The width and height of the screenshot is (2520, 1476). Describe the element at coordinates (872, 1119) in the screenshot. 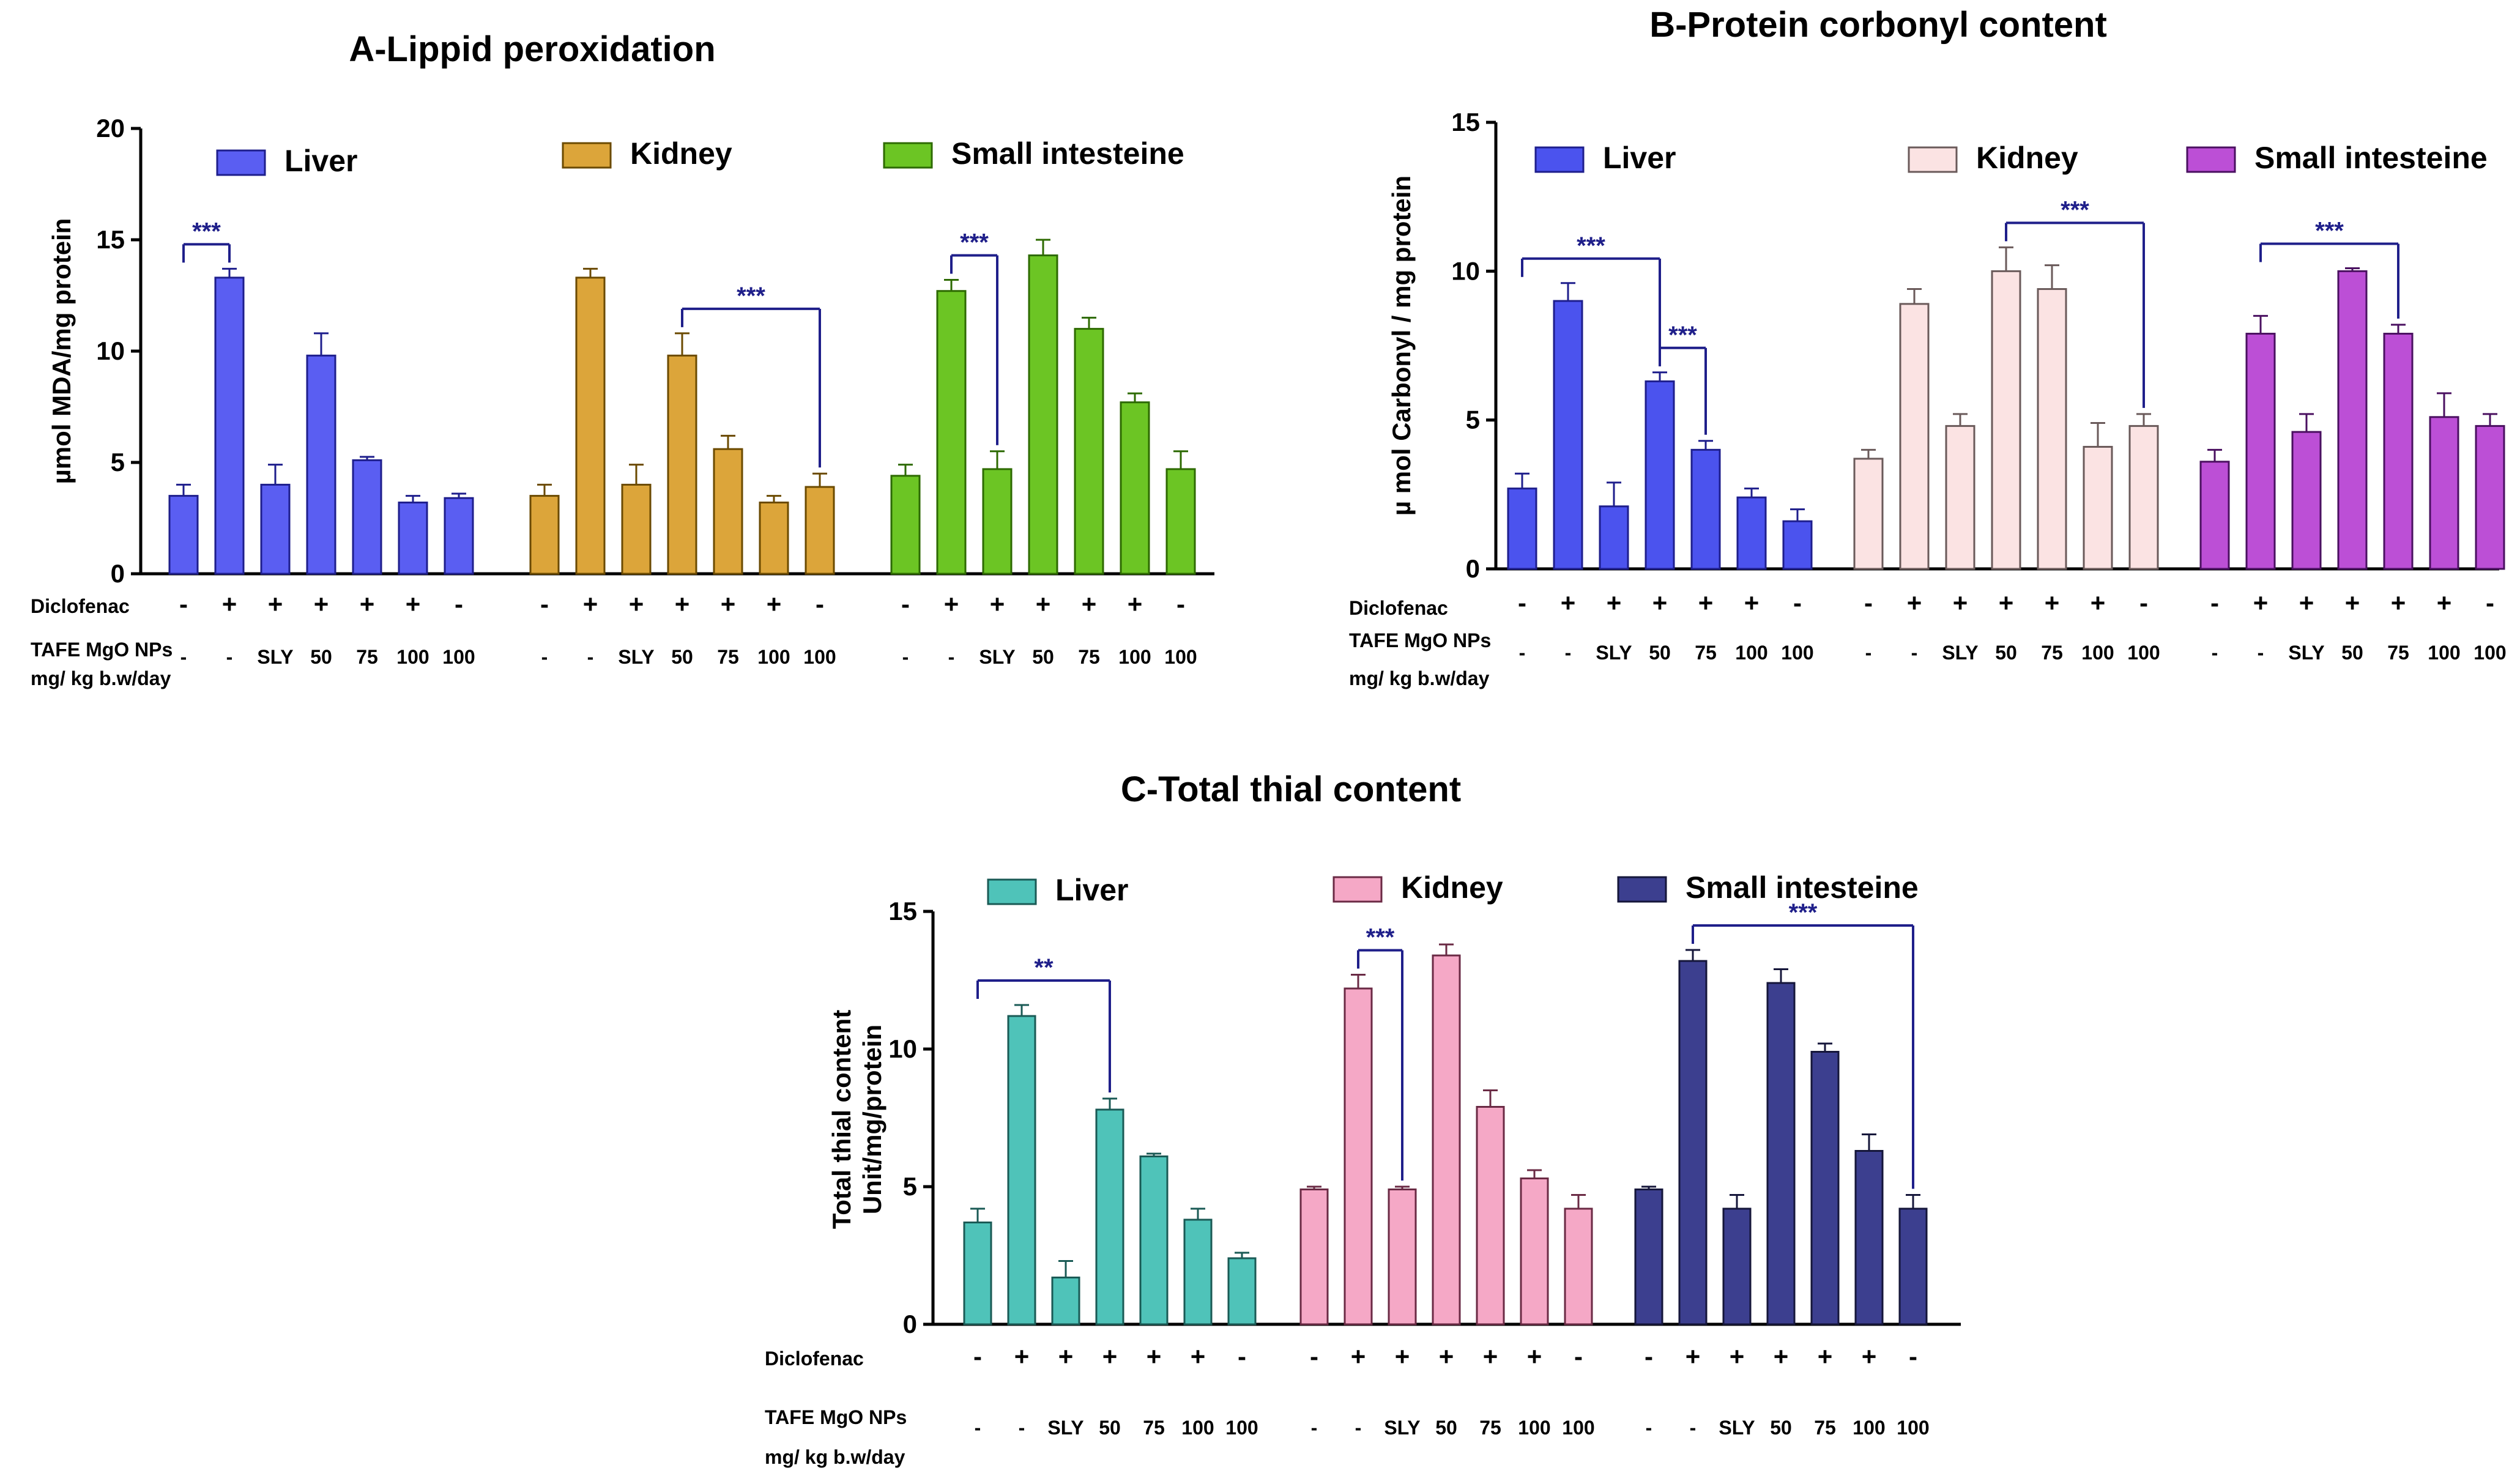

I see `y-axis-label-unit: Unit/mg/protein` at that location.